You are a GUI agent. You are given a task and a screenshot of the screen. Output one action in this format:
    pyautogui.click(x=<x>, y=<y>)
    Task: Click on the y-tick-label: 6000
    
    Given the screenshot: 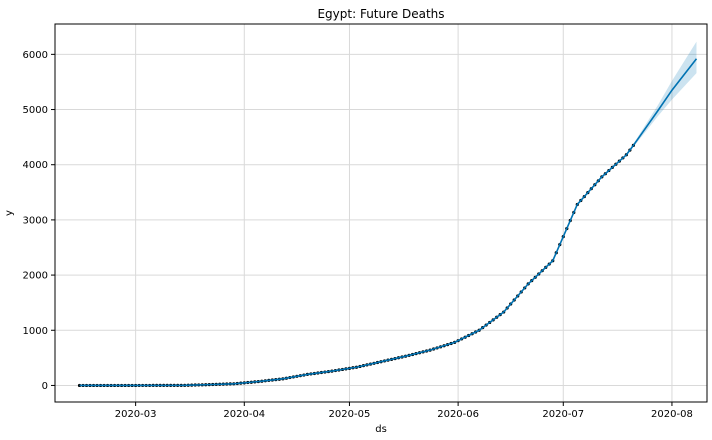 What is the action you would take?
    pyautogui.click(x=35, y=55)
    